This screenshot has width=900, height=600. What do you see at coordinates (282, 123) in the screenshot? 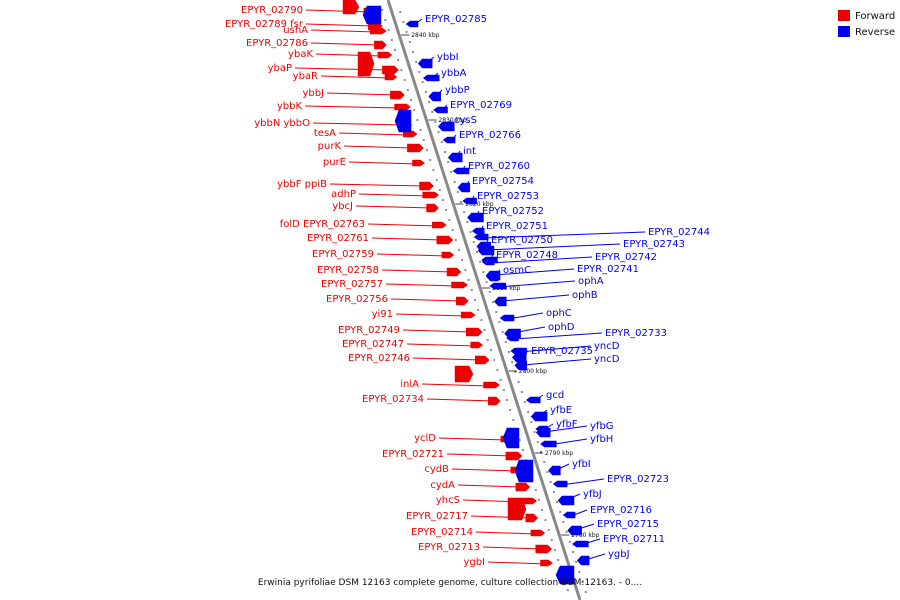
I see `forward-gene-label: ybbN ybbO` at bounding box center [282, 123].